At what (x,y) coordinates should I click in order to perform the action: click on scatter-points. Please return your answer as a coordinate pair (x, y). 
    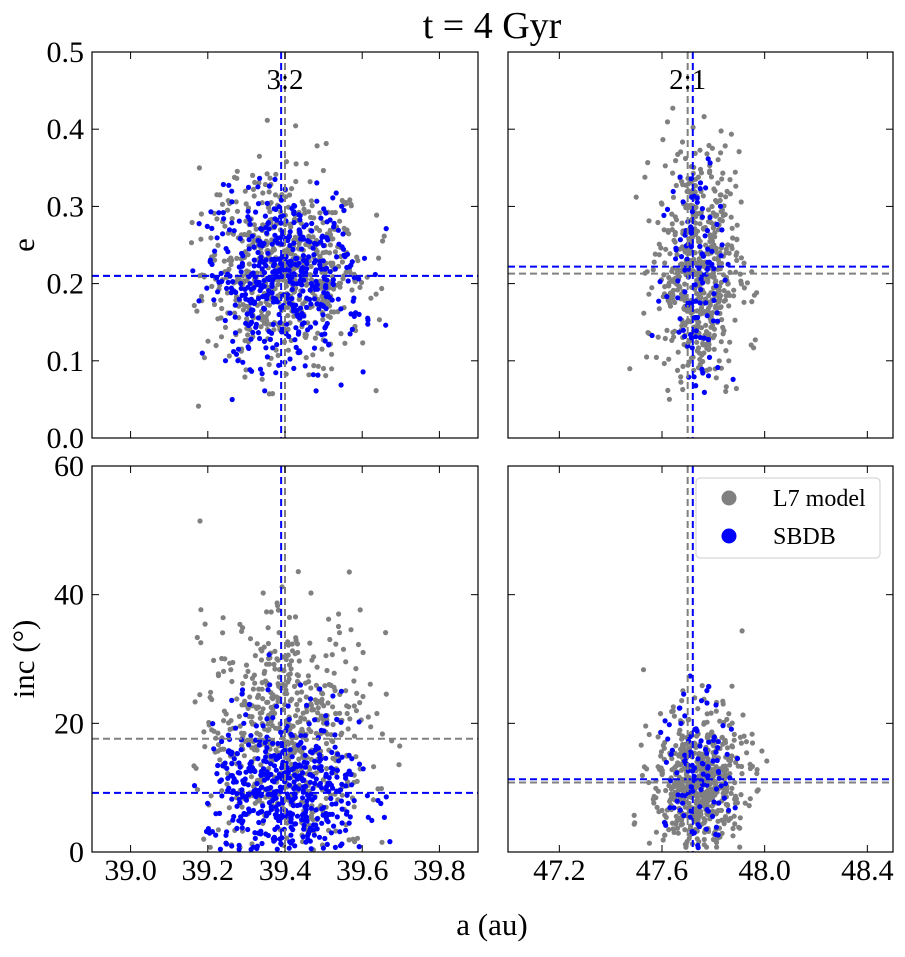
    Looking at the image, I should click on (700, 739).